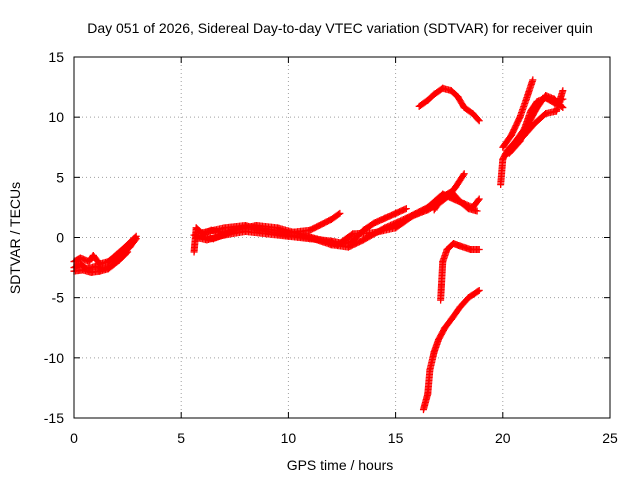 This screenshot has width=640, height=480. Describe the element at coordinates (54, 418) in the screenshot. I see `y-tick-label: -15` at that location.